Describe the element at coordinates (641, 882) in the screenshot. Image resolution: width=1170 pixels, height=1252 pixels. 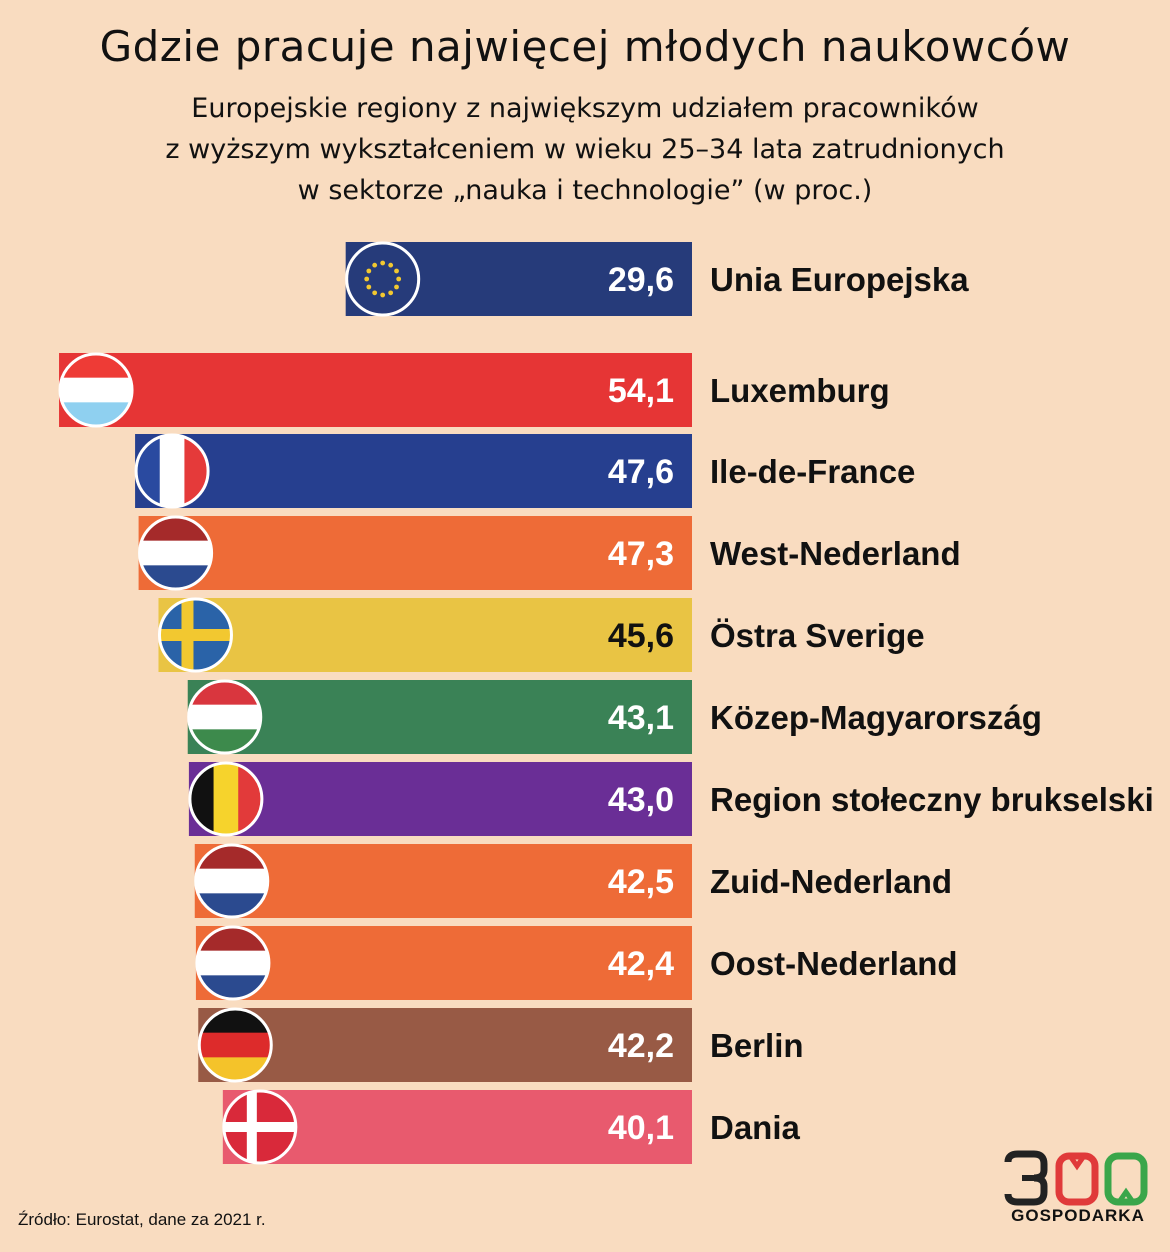
I see `bar-value-label: 42,5` at that location.